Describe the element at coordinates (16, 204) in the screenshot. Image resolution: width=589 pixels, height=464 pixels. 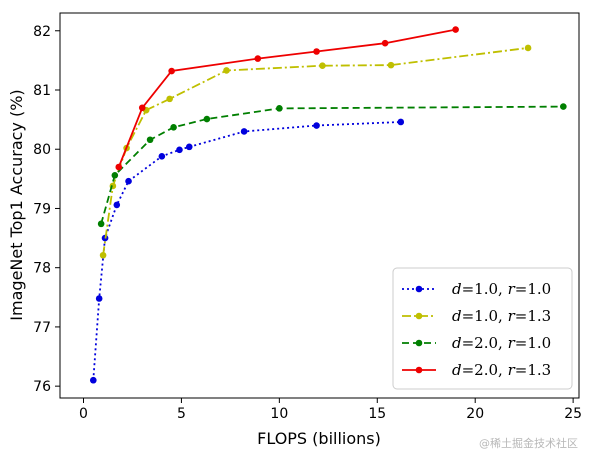
I see `y-axis-label: ImageNet Top1 Accuracy (%)` at that location.